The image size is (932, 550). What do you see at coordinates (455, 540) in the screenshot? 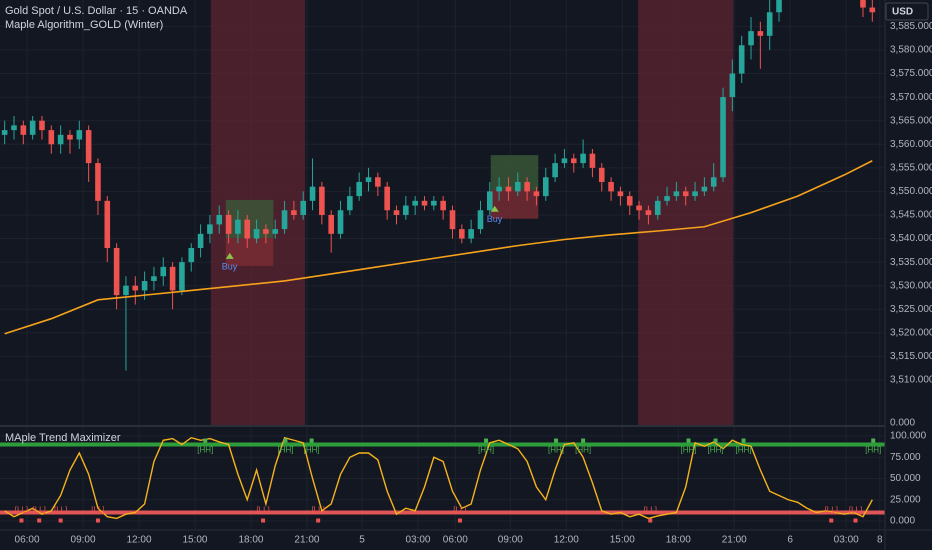
I see `x-tick-label: 06:00` at bounding box center [455, 540].